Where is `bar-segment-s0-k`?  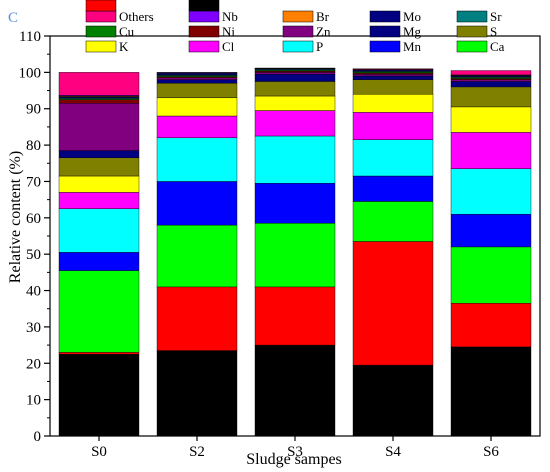 bar-segment-s0-k is located at coordinates (99, 184).